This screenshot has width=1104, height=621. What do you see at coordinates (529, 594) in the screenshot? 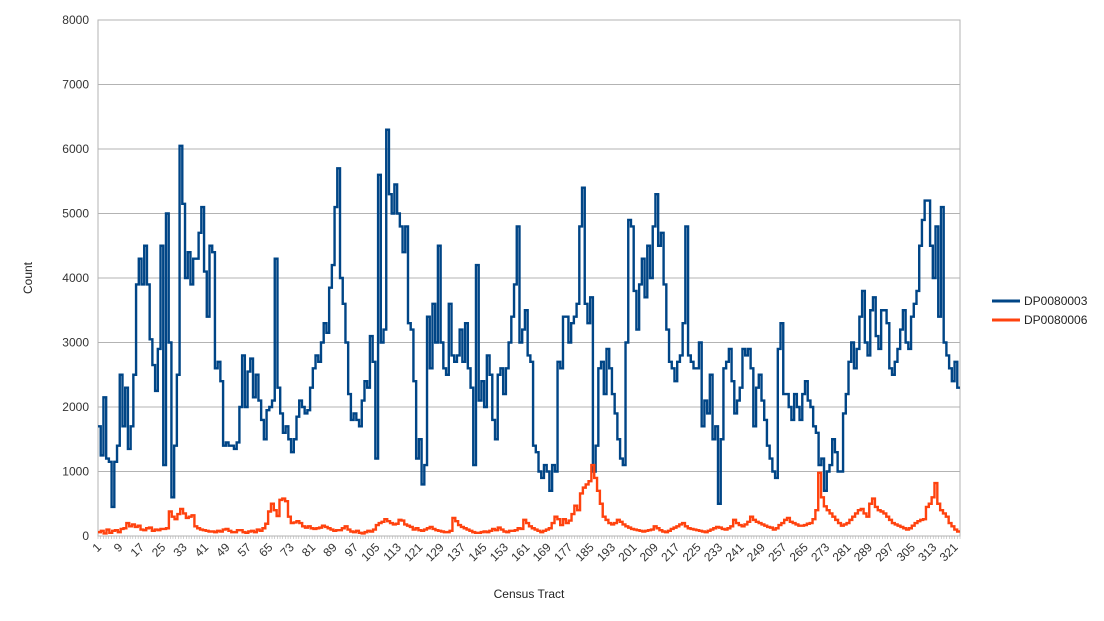
I see `x-axis-title: Census Tract` at bounding box center [529, 594].